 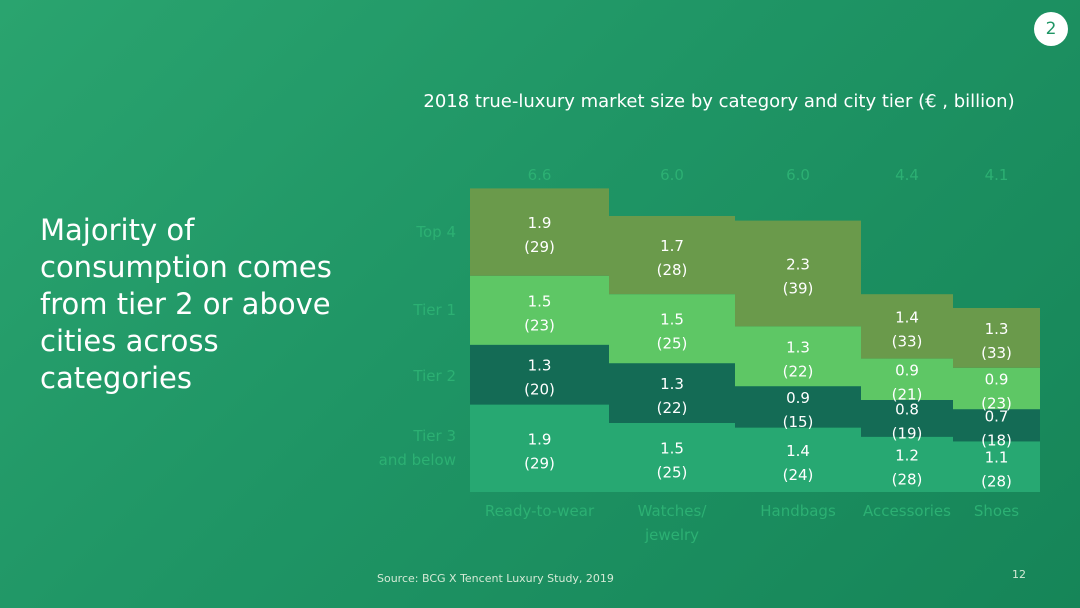 I want to click on data-label-value: 1.7, so click(x=672, y=246).